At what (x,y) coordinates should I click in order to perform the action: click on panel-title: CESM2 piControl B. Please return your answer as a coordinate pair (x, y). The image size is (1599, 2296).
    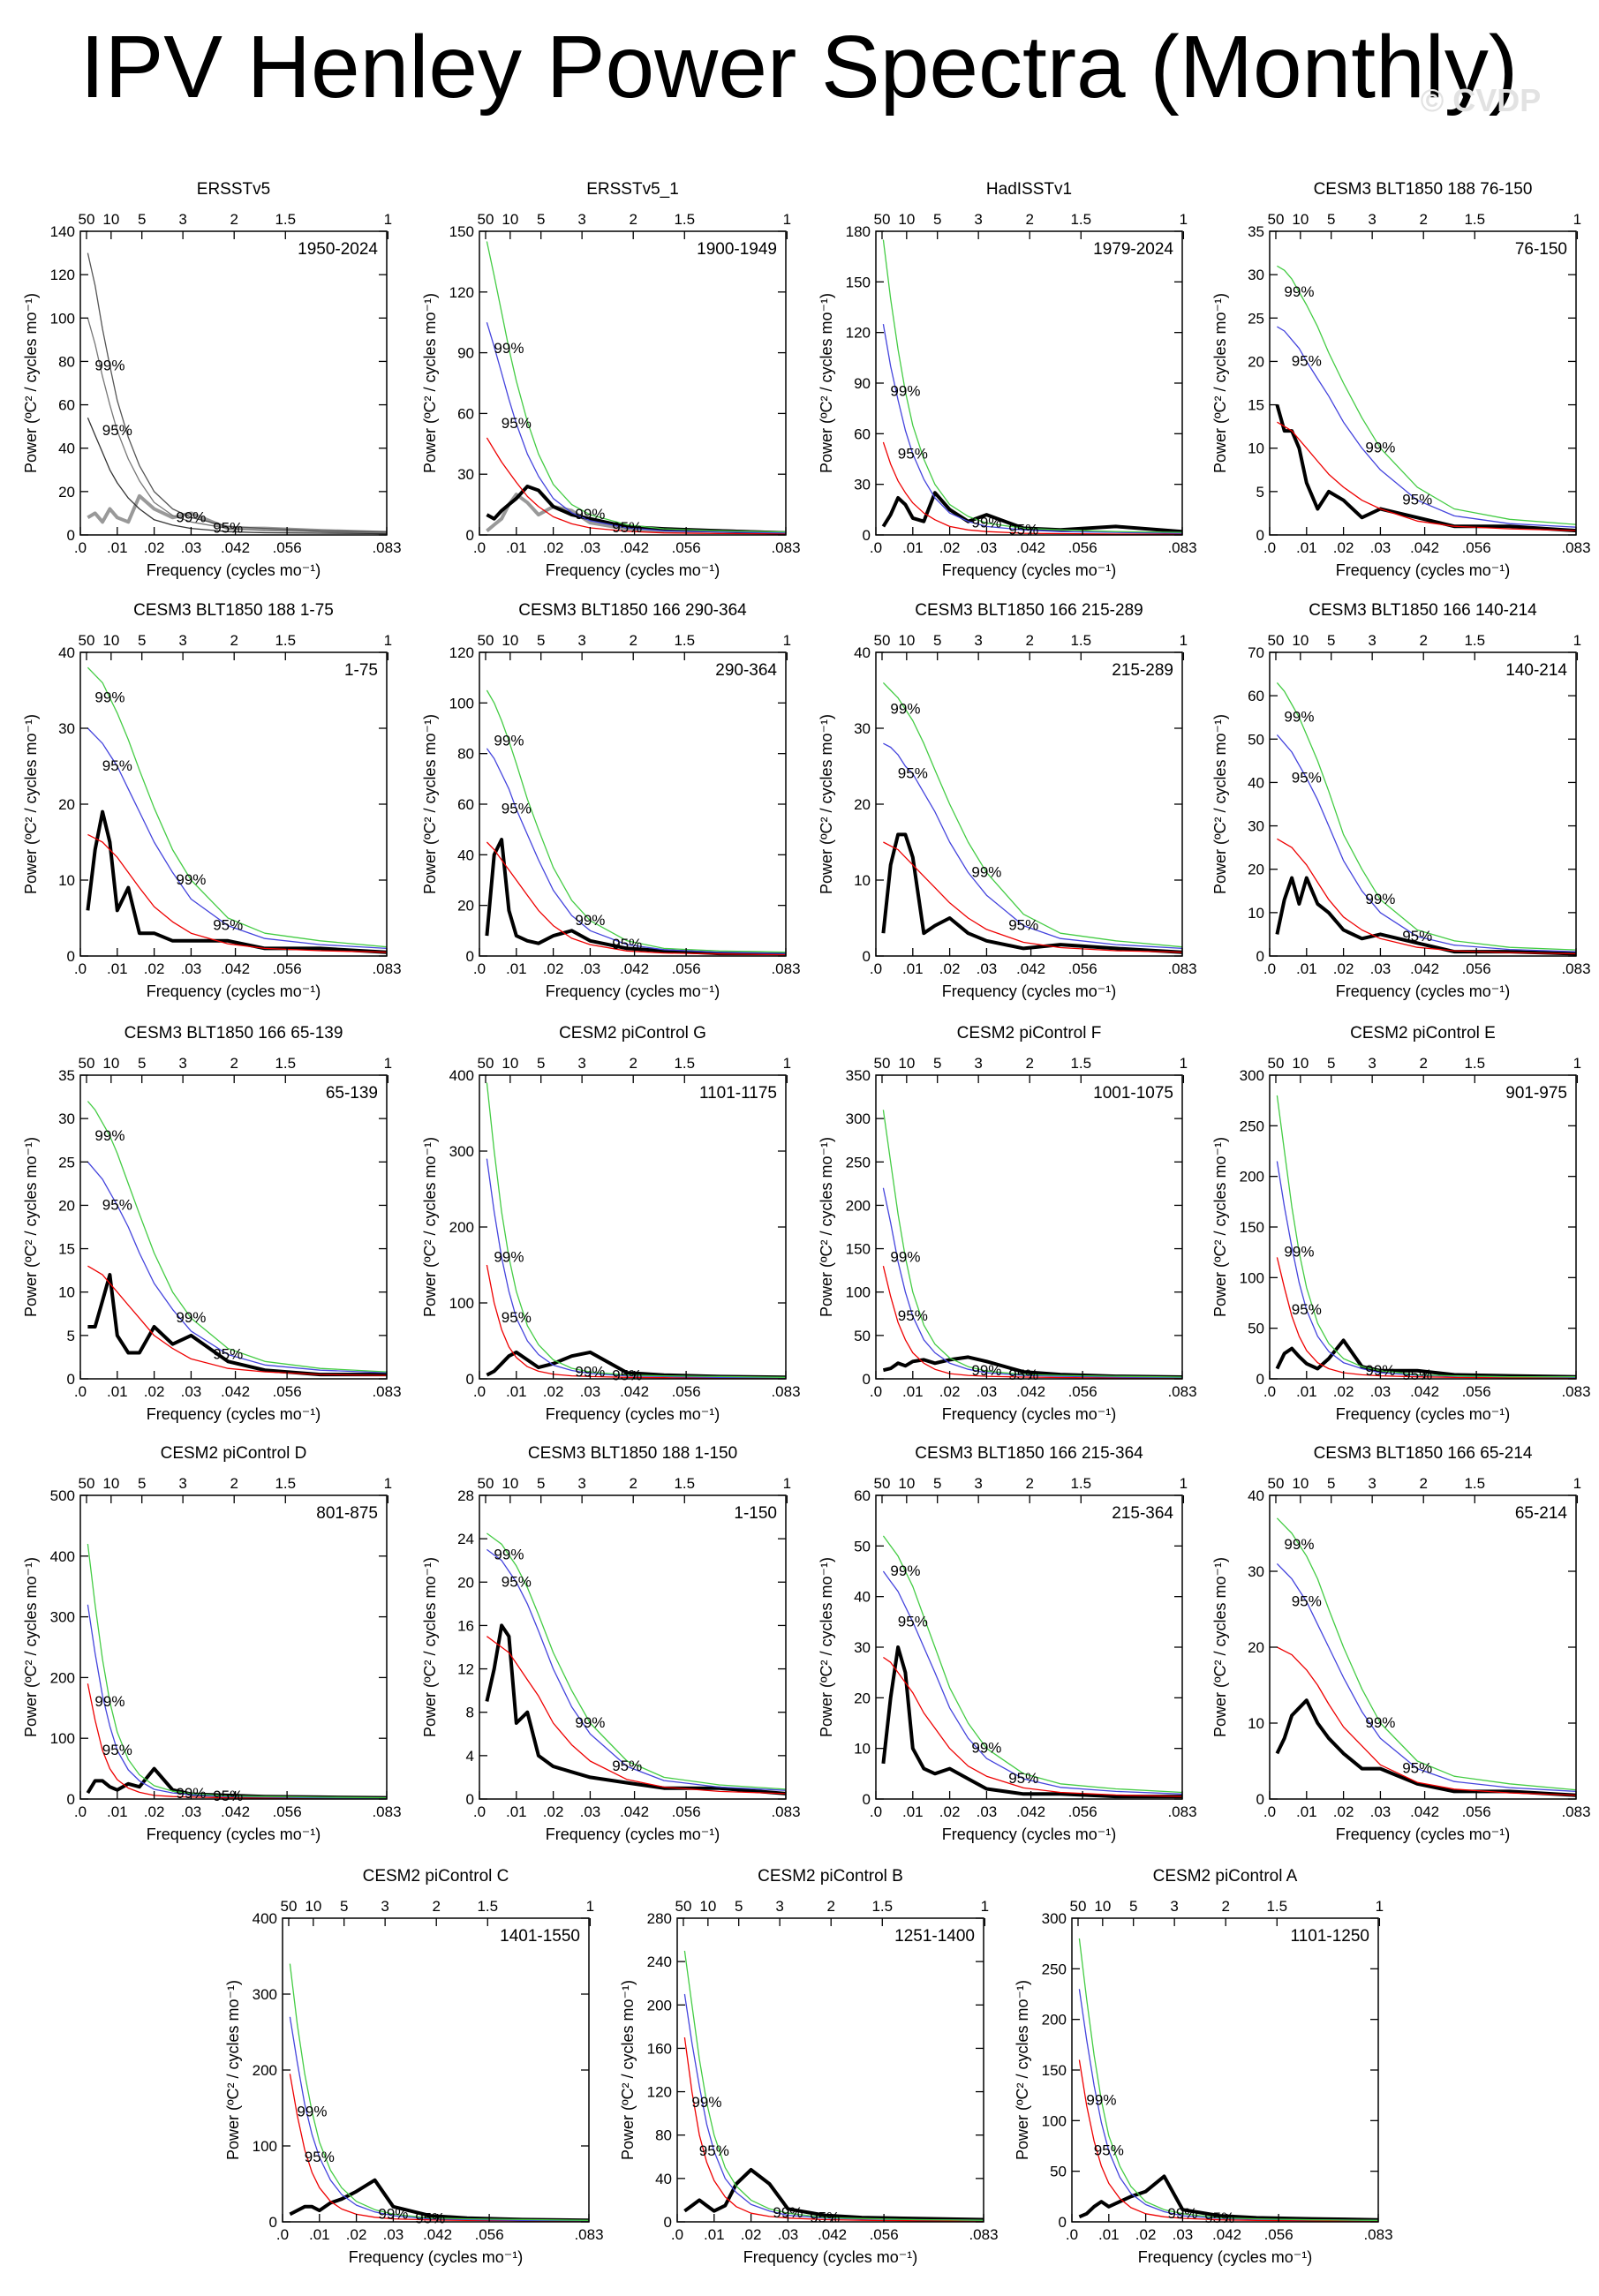
    Looking at the image, I should click on (830, 1877).